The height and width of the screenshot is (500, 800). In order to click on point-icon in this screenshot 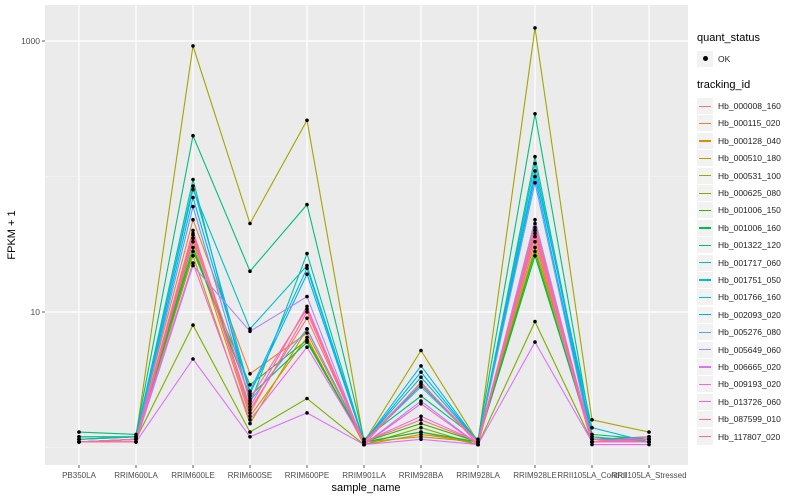, I will do `click(705, 59)`.